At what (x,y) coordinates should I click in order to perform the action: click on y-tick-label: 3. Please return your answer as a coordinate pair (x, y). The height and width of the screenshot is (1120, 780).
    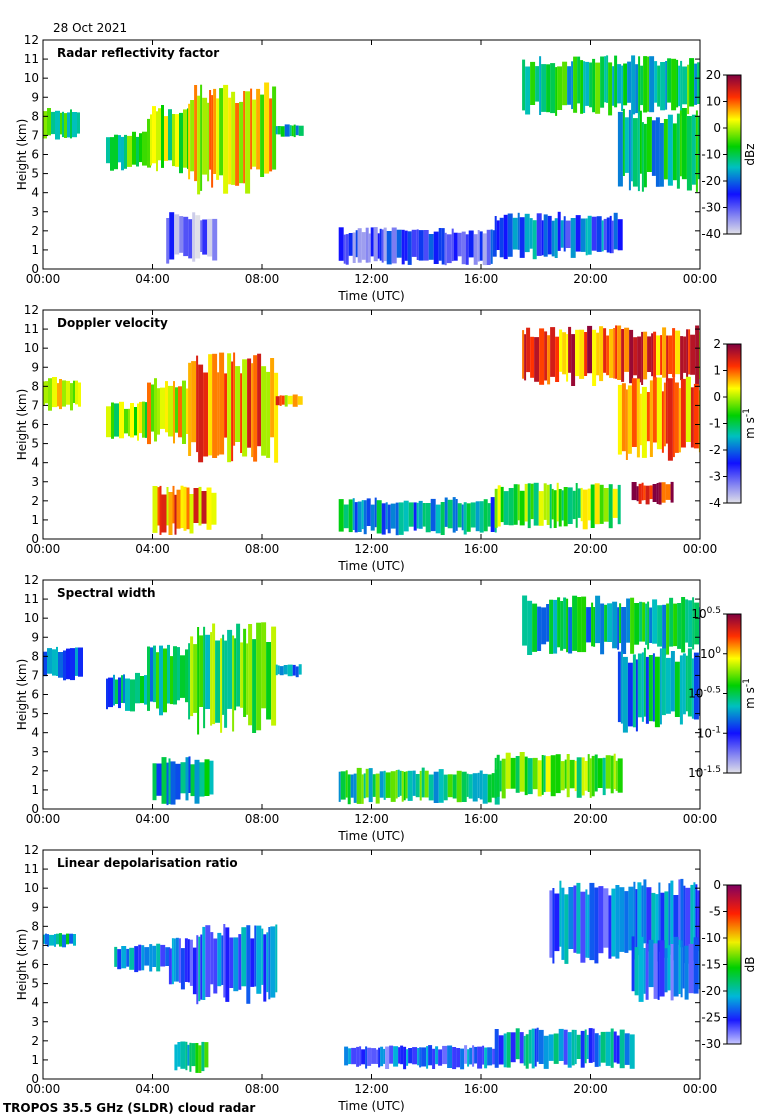
    Looking at the image, I should click on (35, 752).